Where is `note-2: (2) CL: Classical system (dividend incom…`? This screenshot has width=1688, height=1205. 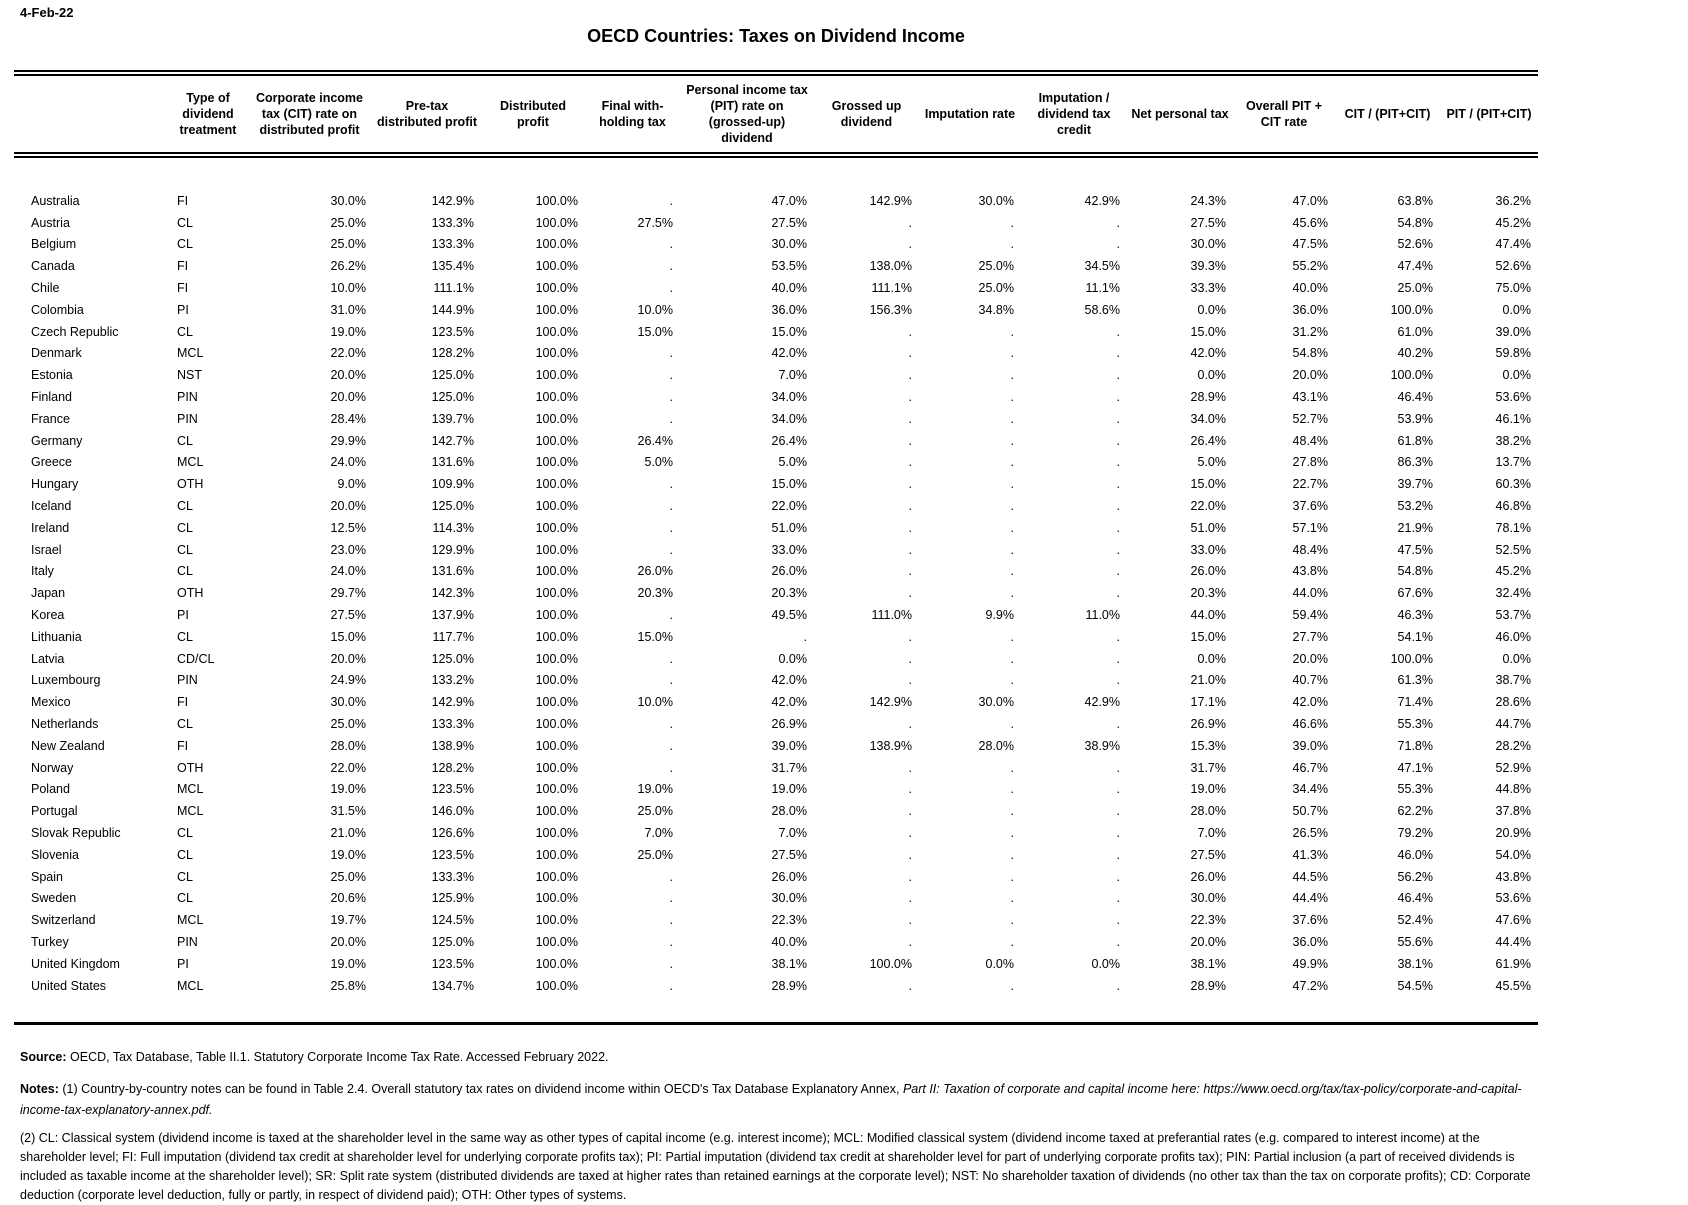 note-2: (2) CL: Classical system (dividend incom… is located at coordinates (775, 1166).